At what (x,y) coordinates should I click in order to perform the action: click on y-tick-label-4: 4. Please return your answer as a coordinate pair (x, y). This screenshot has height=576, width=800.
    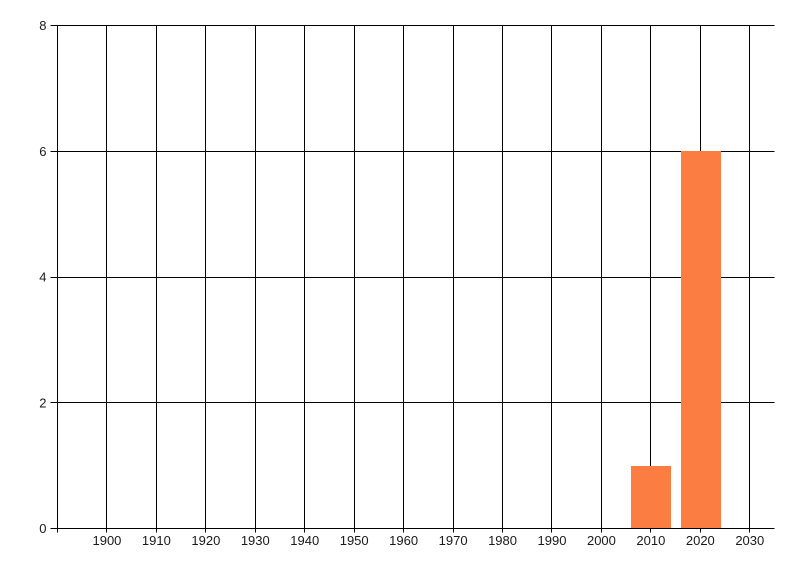
    Looking at the image, I should click on (42, 277).